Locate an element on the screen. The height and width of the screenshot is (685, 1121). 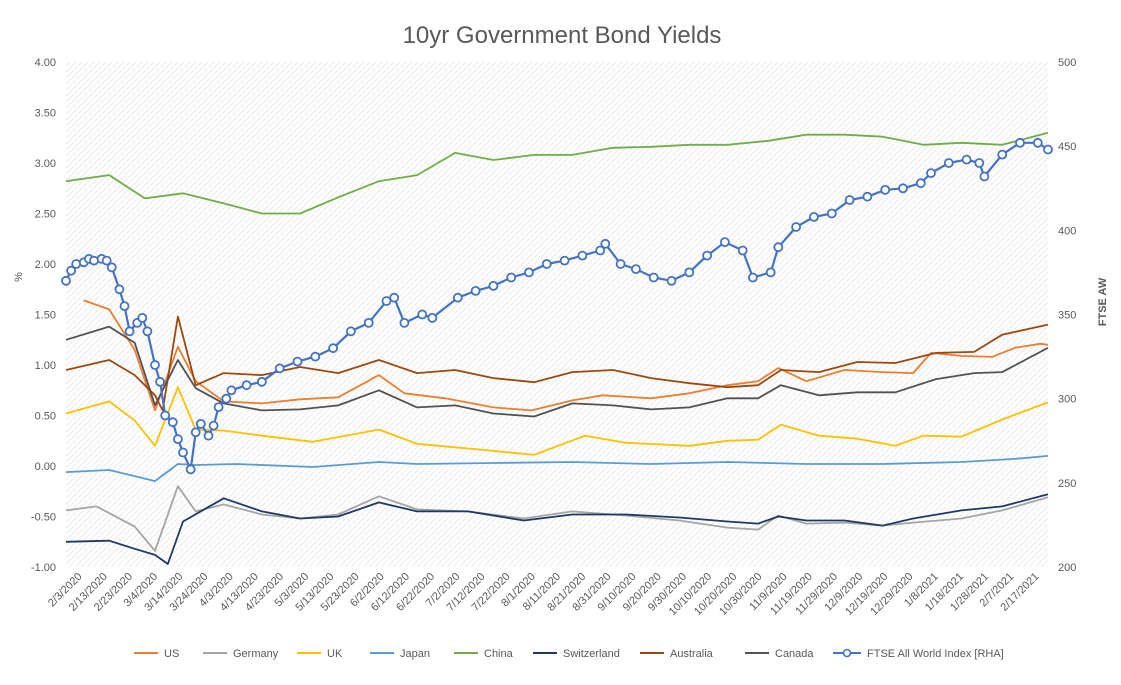
series-line-china is located at coordinates (557, 173).